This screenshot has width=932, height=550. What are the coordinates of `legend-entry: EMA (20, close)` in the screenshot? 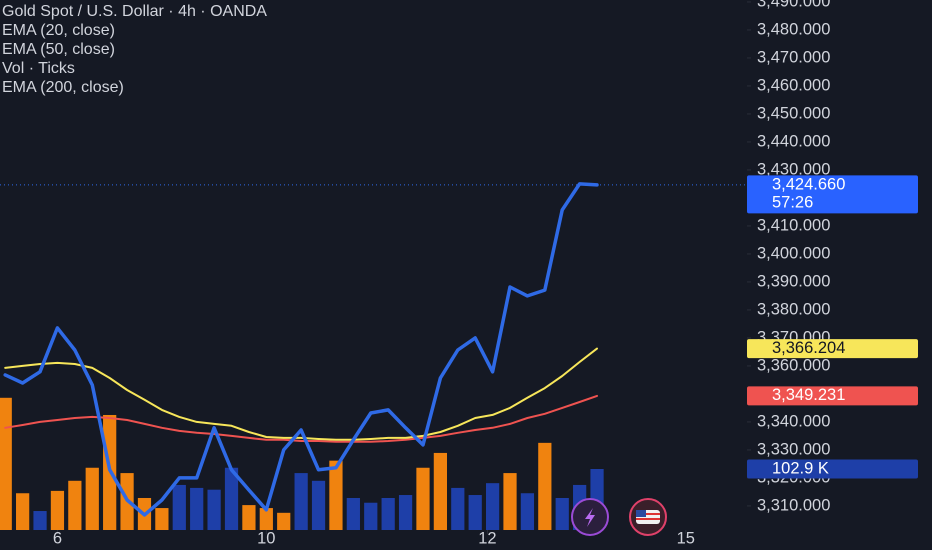 It's located at (58, 30).